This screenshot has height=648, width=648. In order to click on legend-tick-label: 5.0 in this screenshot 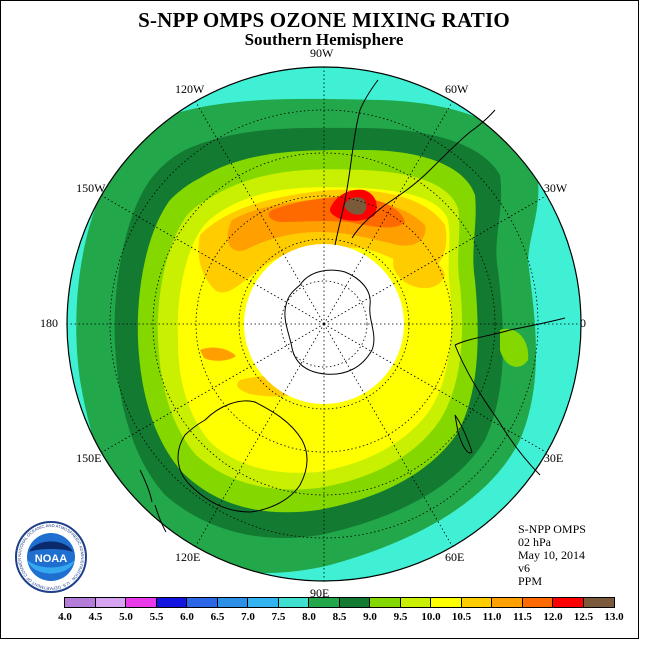, I will do `click(126, 617)`.